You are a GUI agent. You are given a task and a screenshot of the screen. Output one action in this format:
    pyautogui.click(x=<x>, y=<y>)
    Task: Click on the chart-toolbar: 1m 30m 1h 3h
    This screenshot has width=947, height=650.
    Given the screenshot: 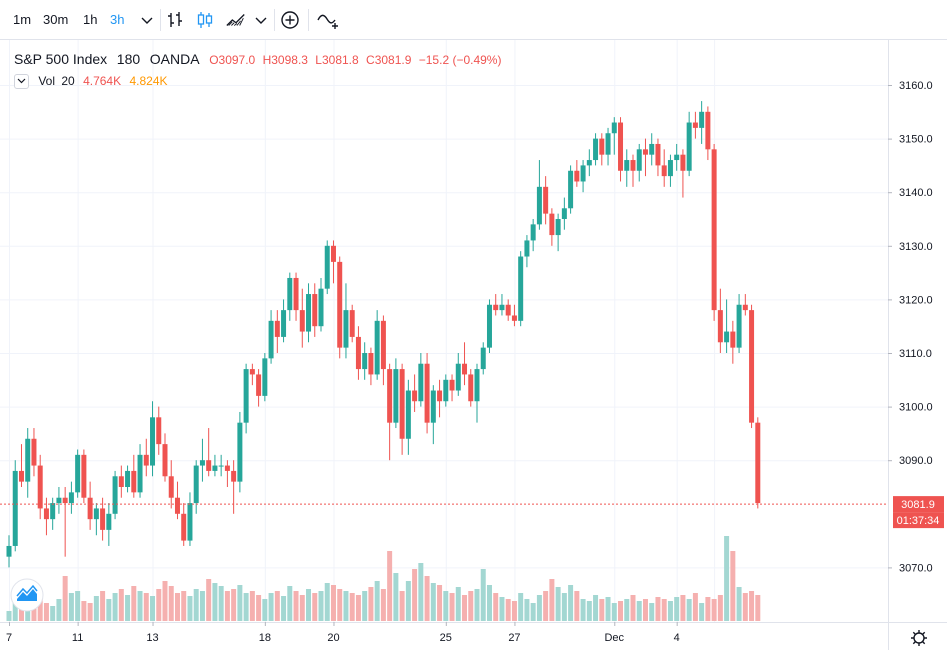 What is the action you would take?
    pyautogui.click(x=473, y=20)
    